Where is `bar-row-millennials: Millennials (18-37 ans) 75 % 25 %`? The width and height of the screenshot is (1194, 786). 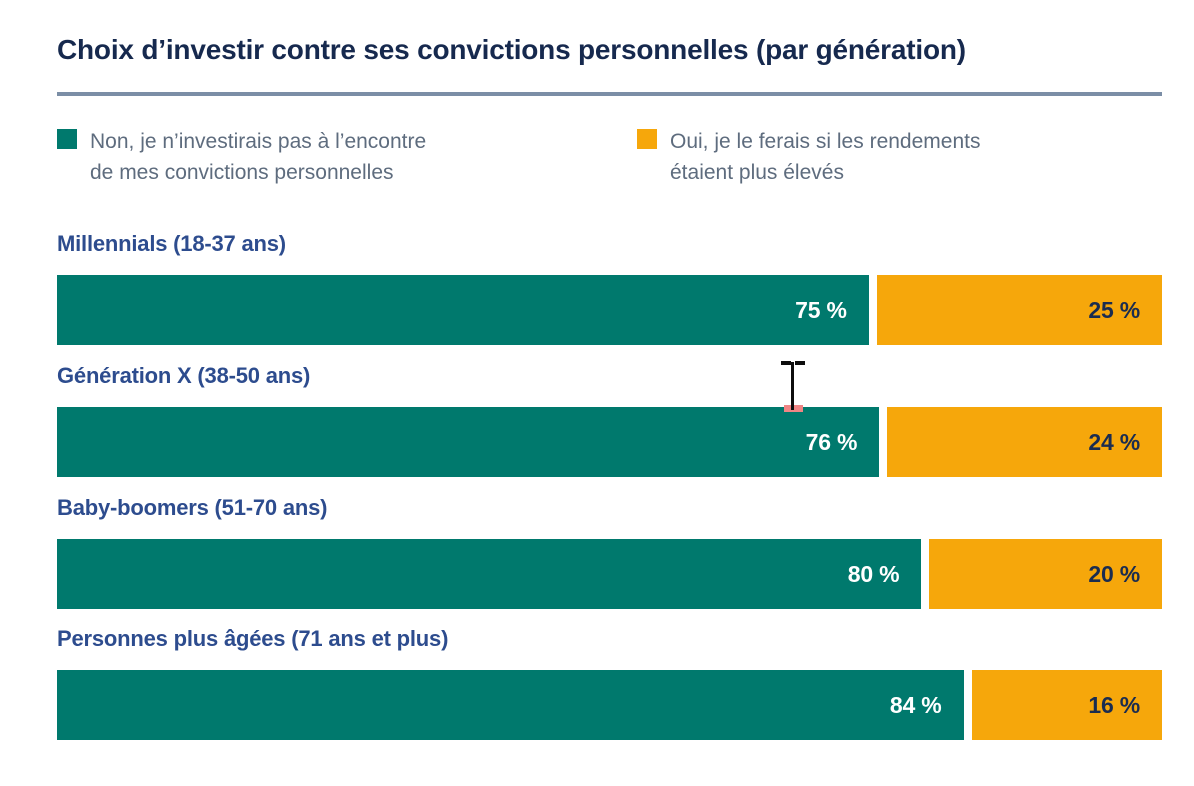 bar-row-millennials: Millennials (18-37 ans) 75 % 25 % is located at coordinates (609, 287).